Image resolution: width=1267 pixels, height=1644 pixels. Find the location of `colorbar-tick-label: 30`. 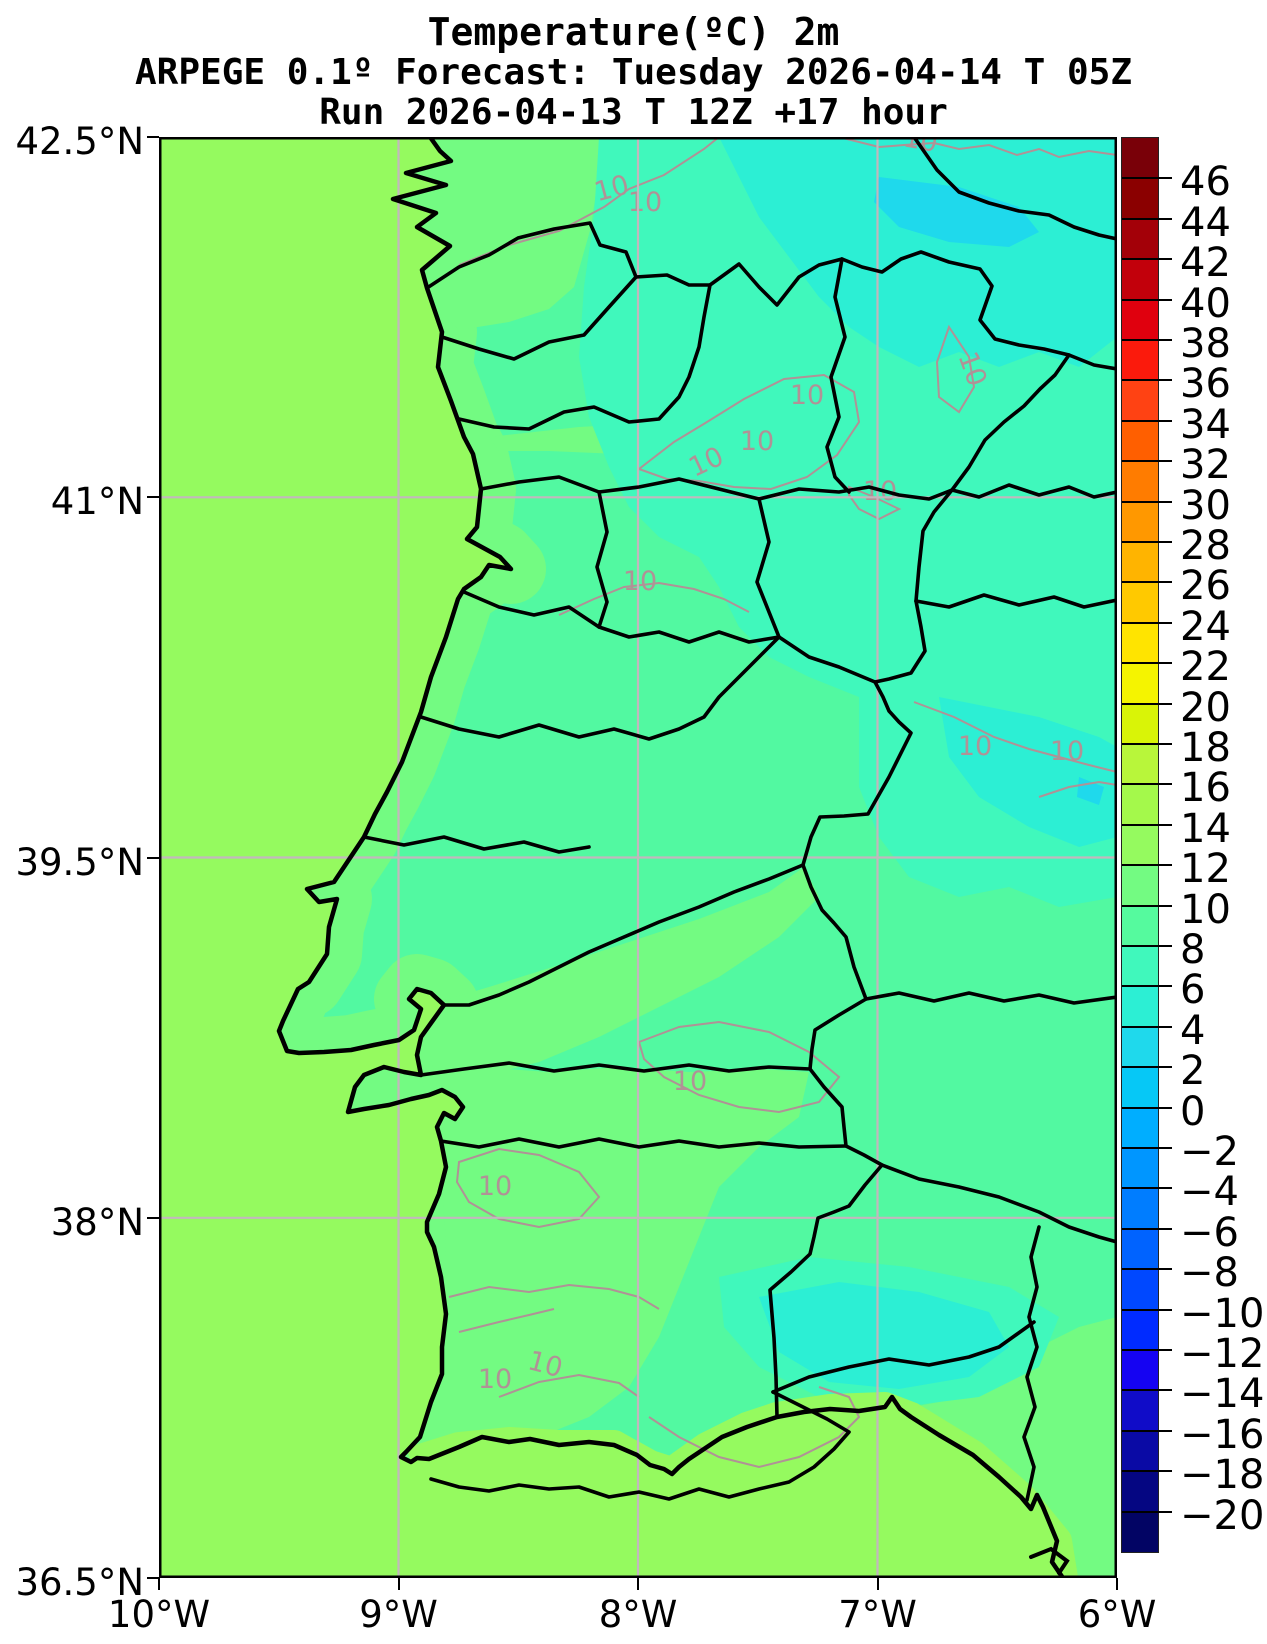

colorbar-tick-label: 30 is located at coordinates (1205, 505).